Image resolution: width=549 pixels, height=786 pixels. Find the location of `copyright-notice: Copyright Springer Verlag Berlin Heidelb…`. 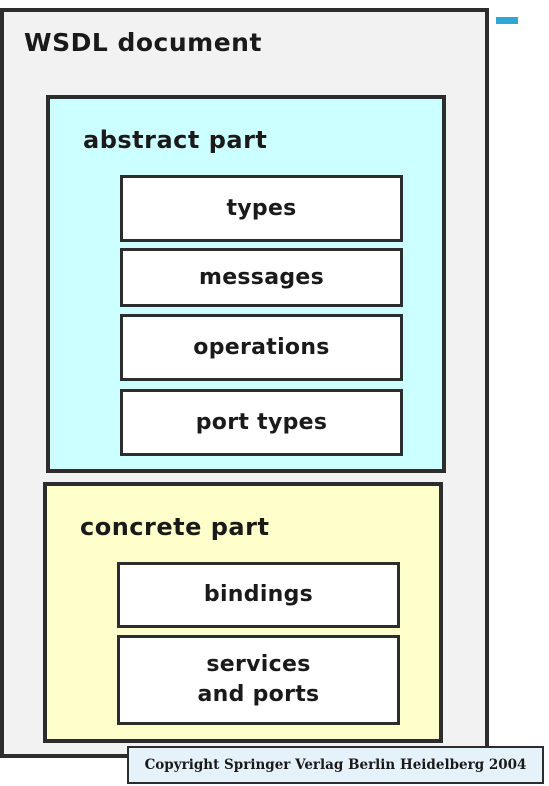

copyright-notice: Copyright Springer Verlag Berlin Heidelb… is located at coordinates (335, 765).